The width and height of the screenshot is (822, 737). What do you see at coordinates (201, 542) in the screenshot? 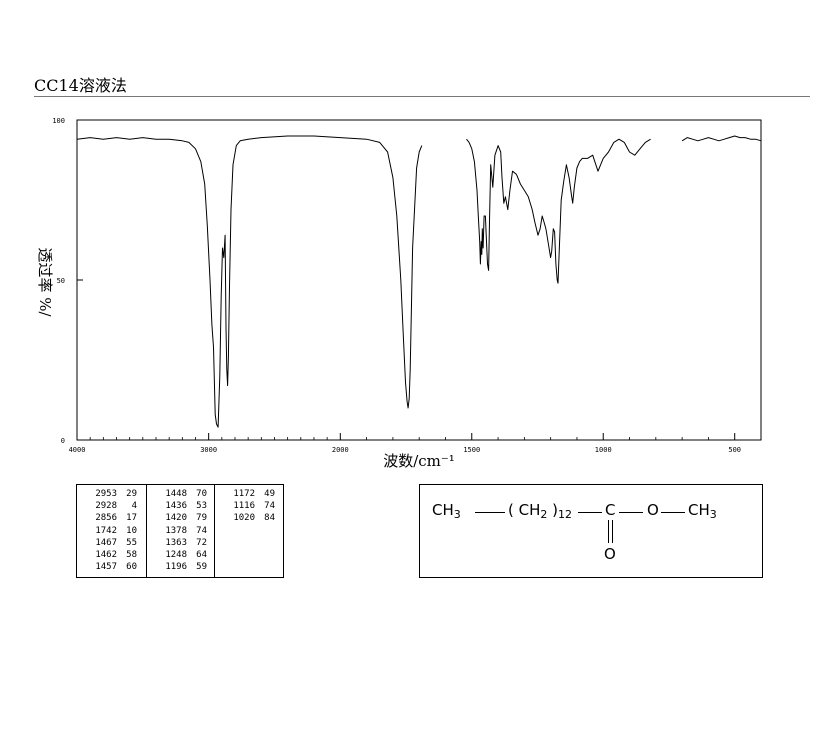
I see `peak-transmittance: 72` at bounding box center [201, 542].